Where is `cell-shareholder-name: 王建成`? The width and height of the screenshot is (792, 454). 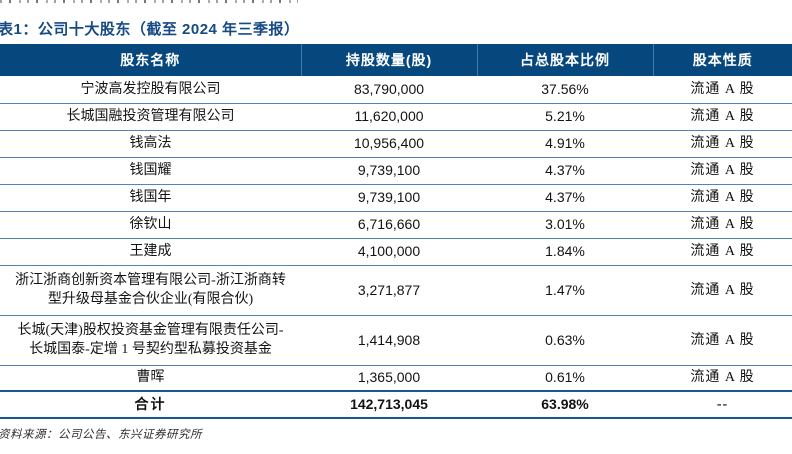 cell-shareholder-name: 王建成 is located at coordinates (150, 252).